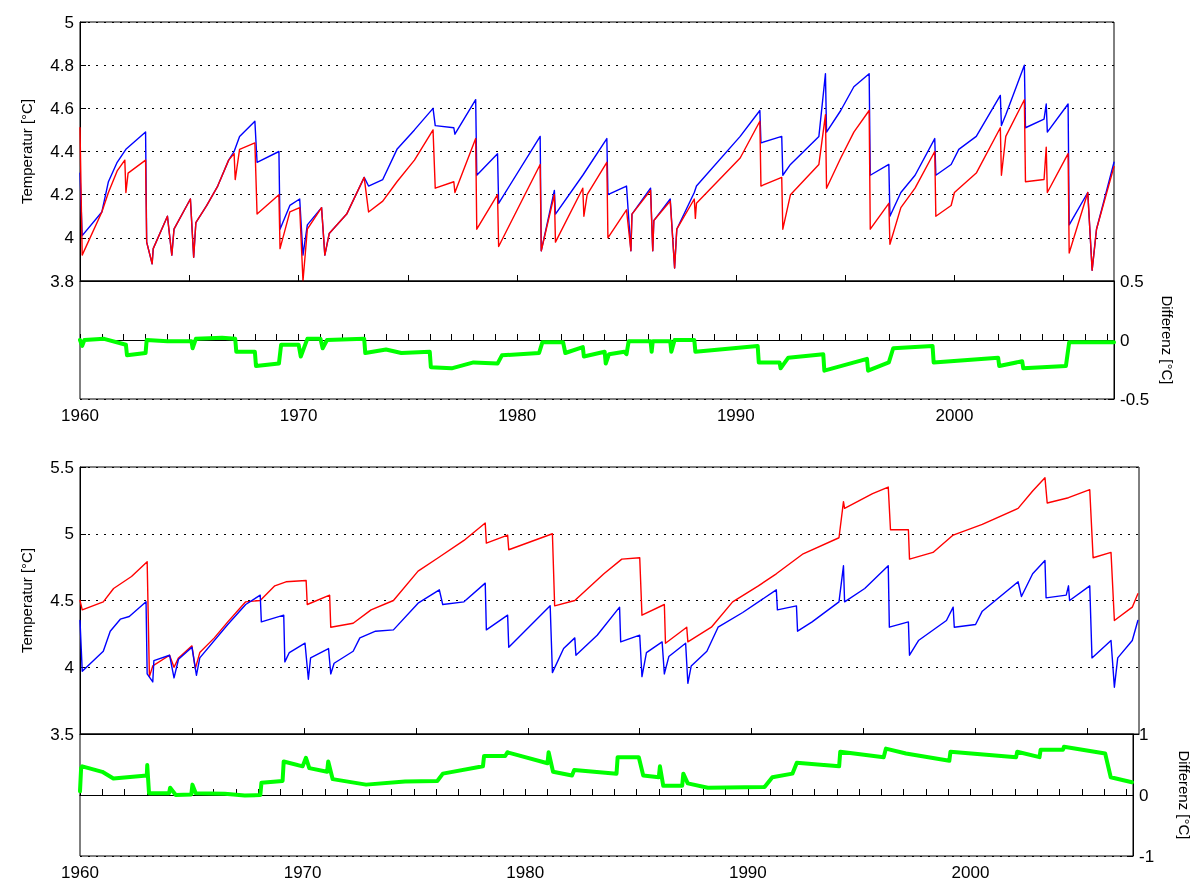 Image resolution: width=1200 pixels, height=884 pixels. I want to click on y-tick-label: 4.5, so click(62, 600).